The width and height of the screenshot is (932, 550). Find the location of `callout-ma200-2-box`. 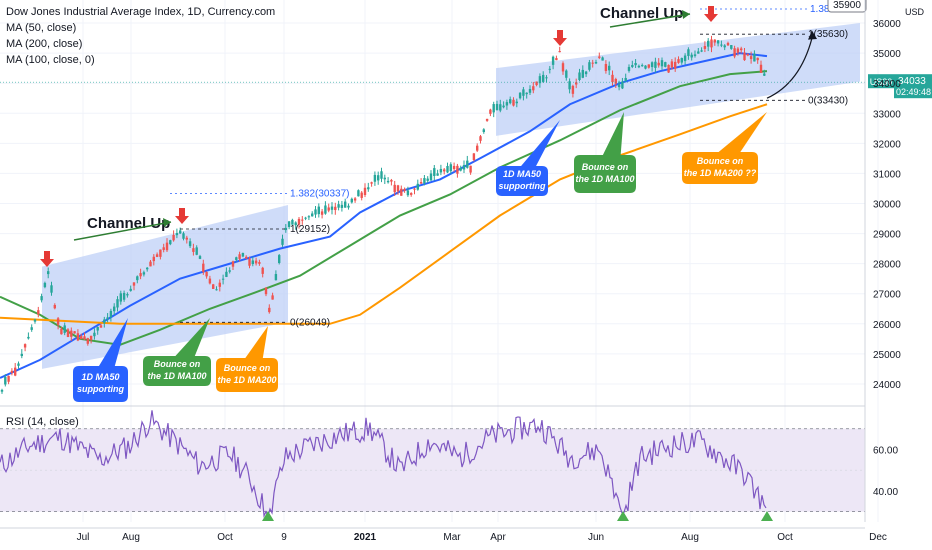

callout-ma200-2-box is located at coordinates (720, 168).